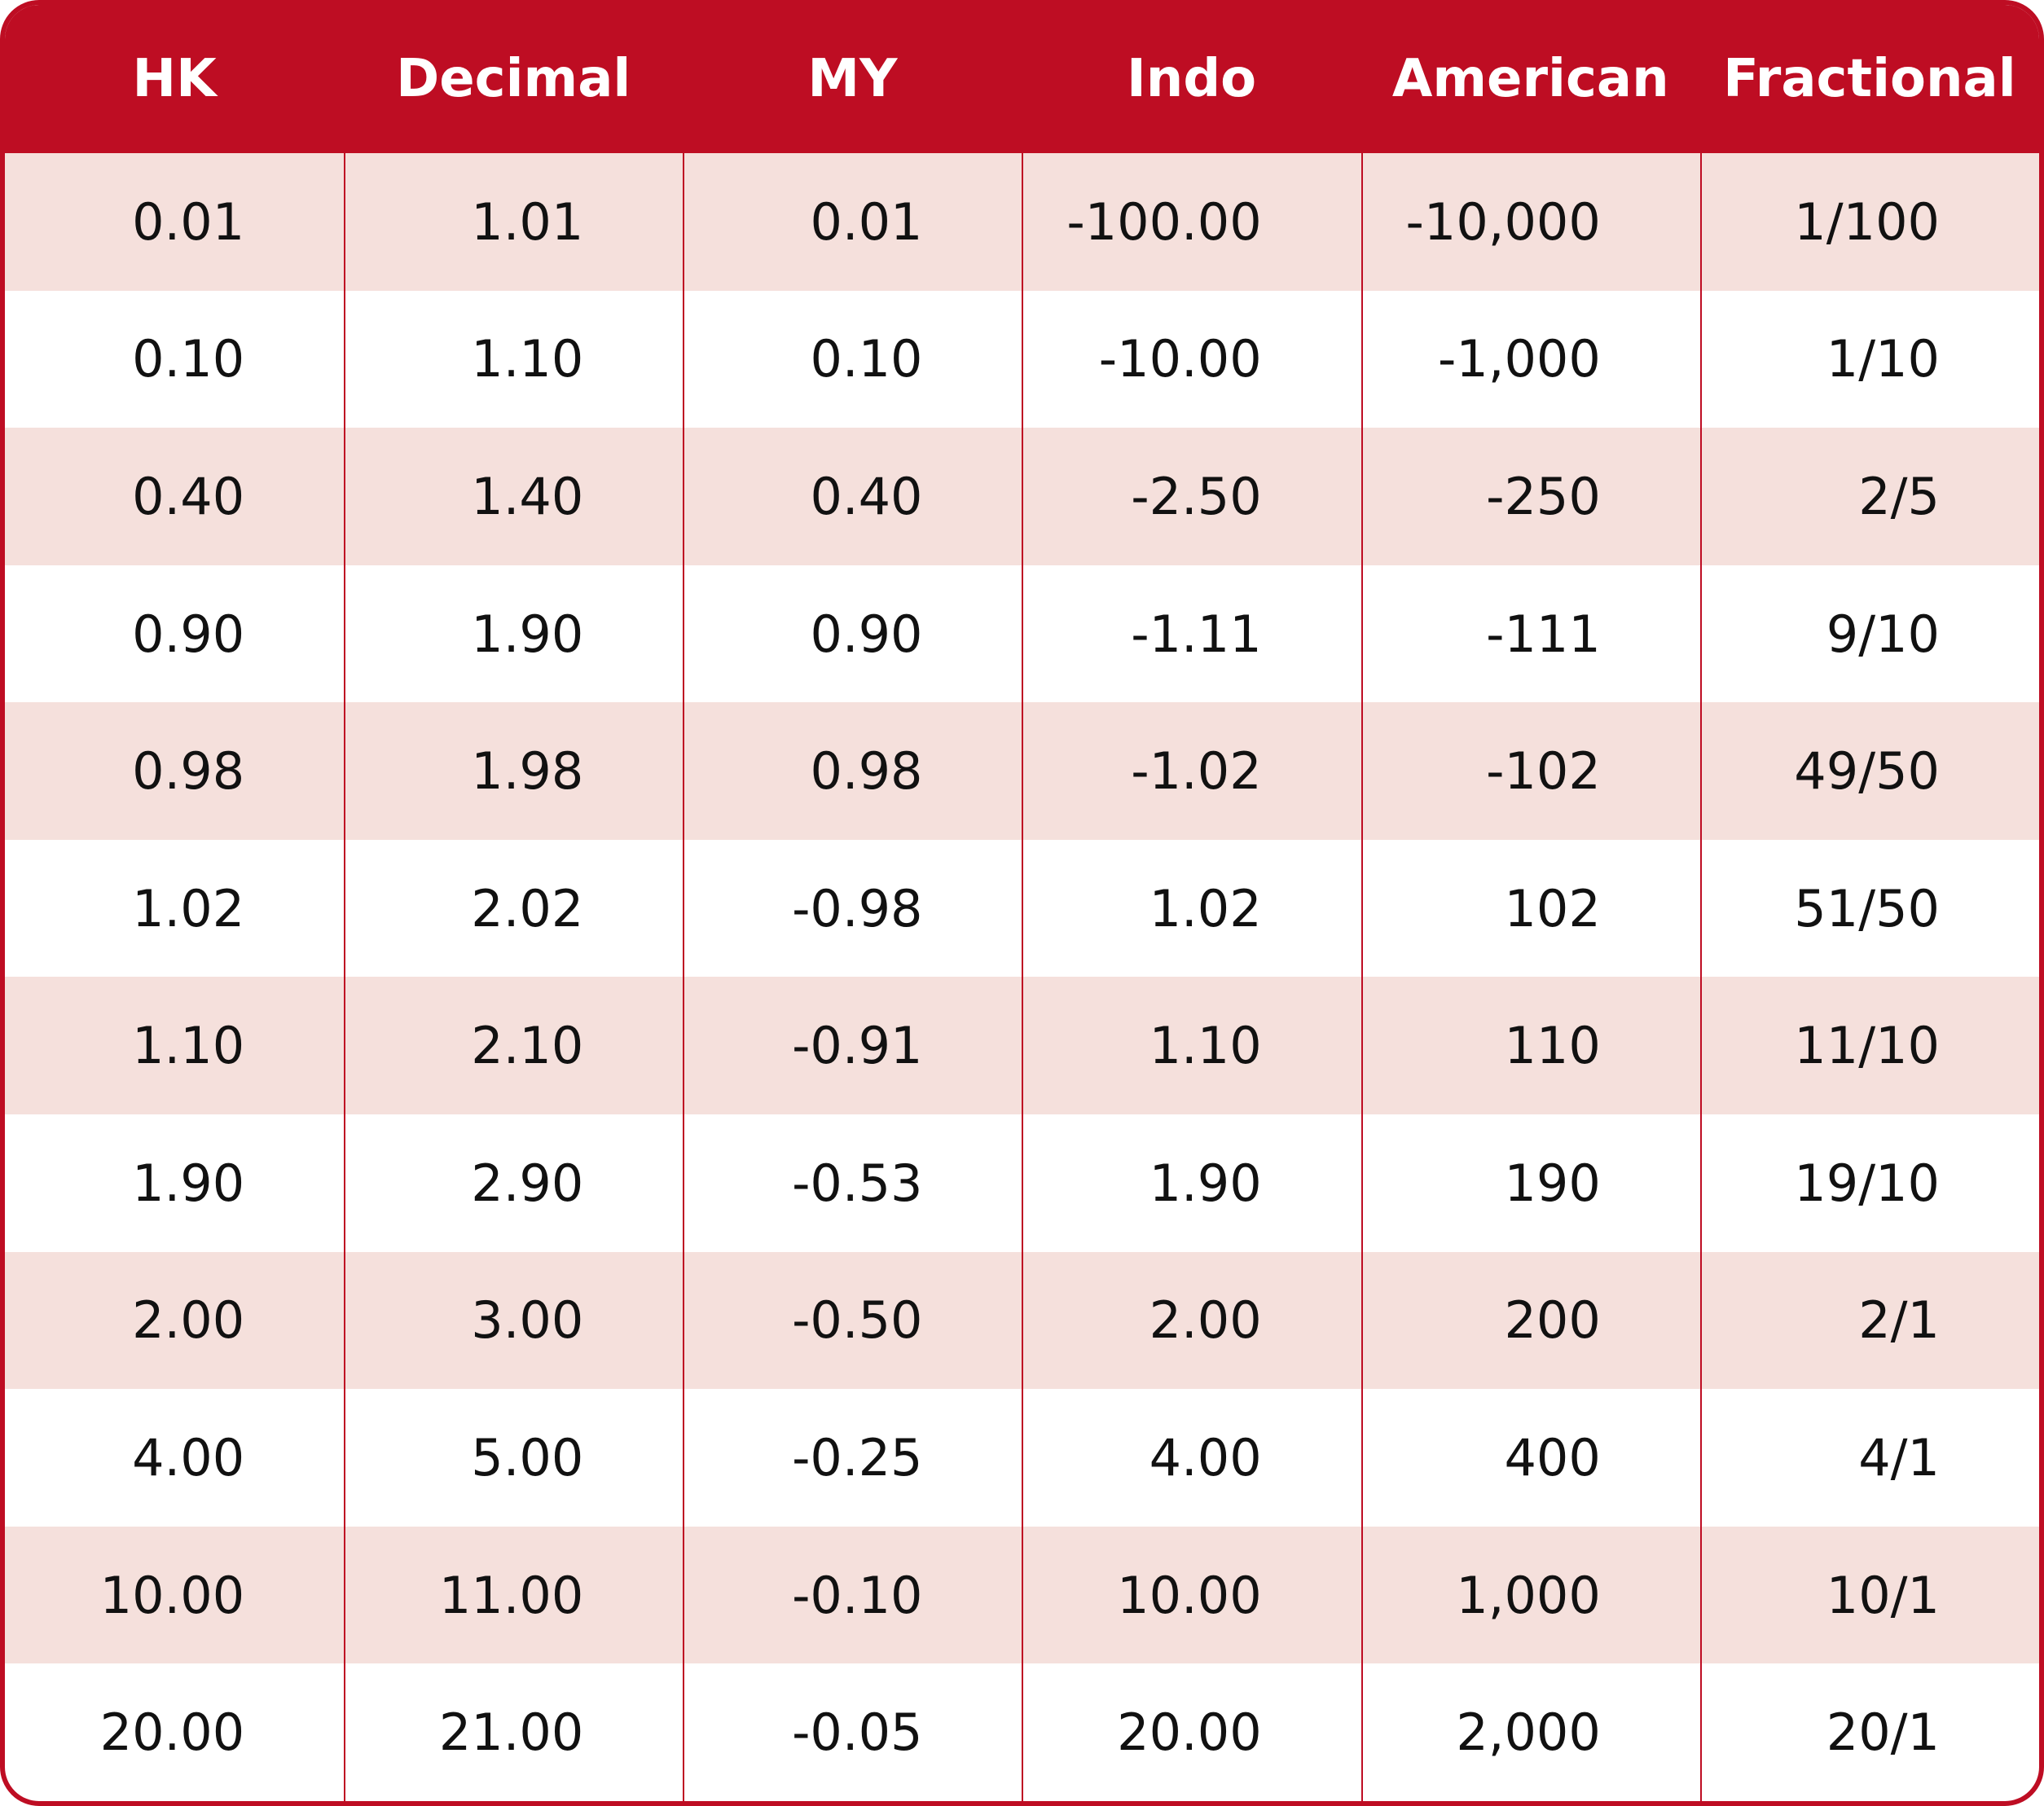 Image resolution: width=2044 pixels, height=1806 pixels. Describe the element at coordinates (514, 79) in the screenshot. I see `header-cell: Decimal` at that location.